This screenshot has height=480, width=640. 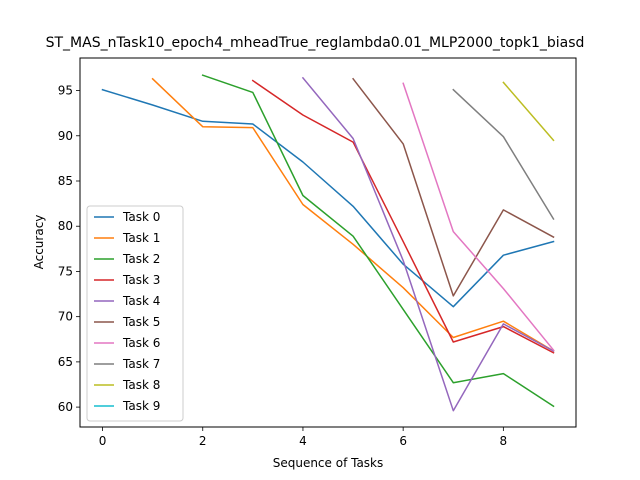 I want to click on y-axis-label: Accuracy, so click(x=39, y=242).